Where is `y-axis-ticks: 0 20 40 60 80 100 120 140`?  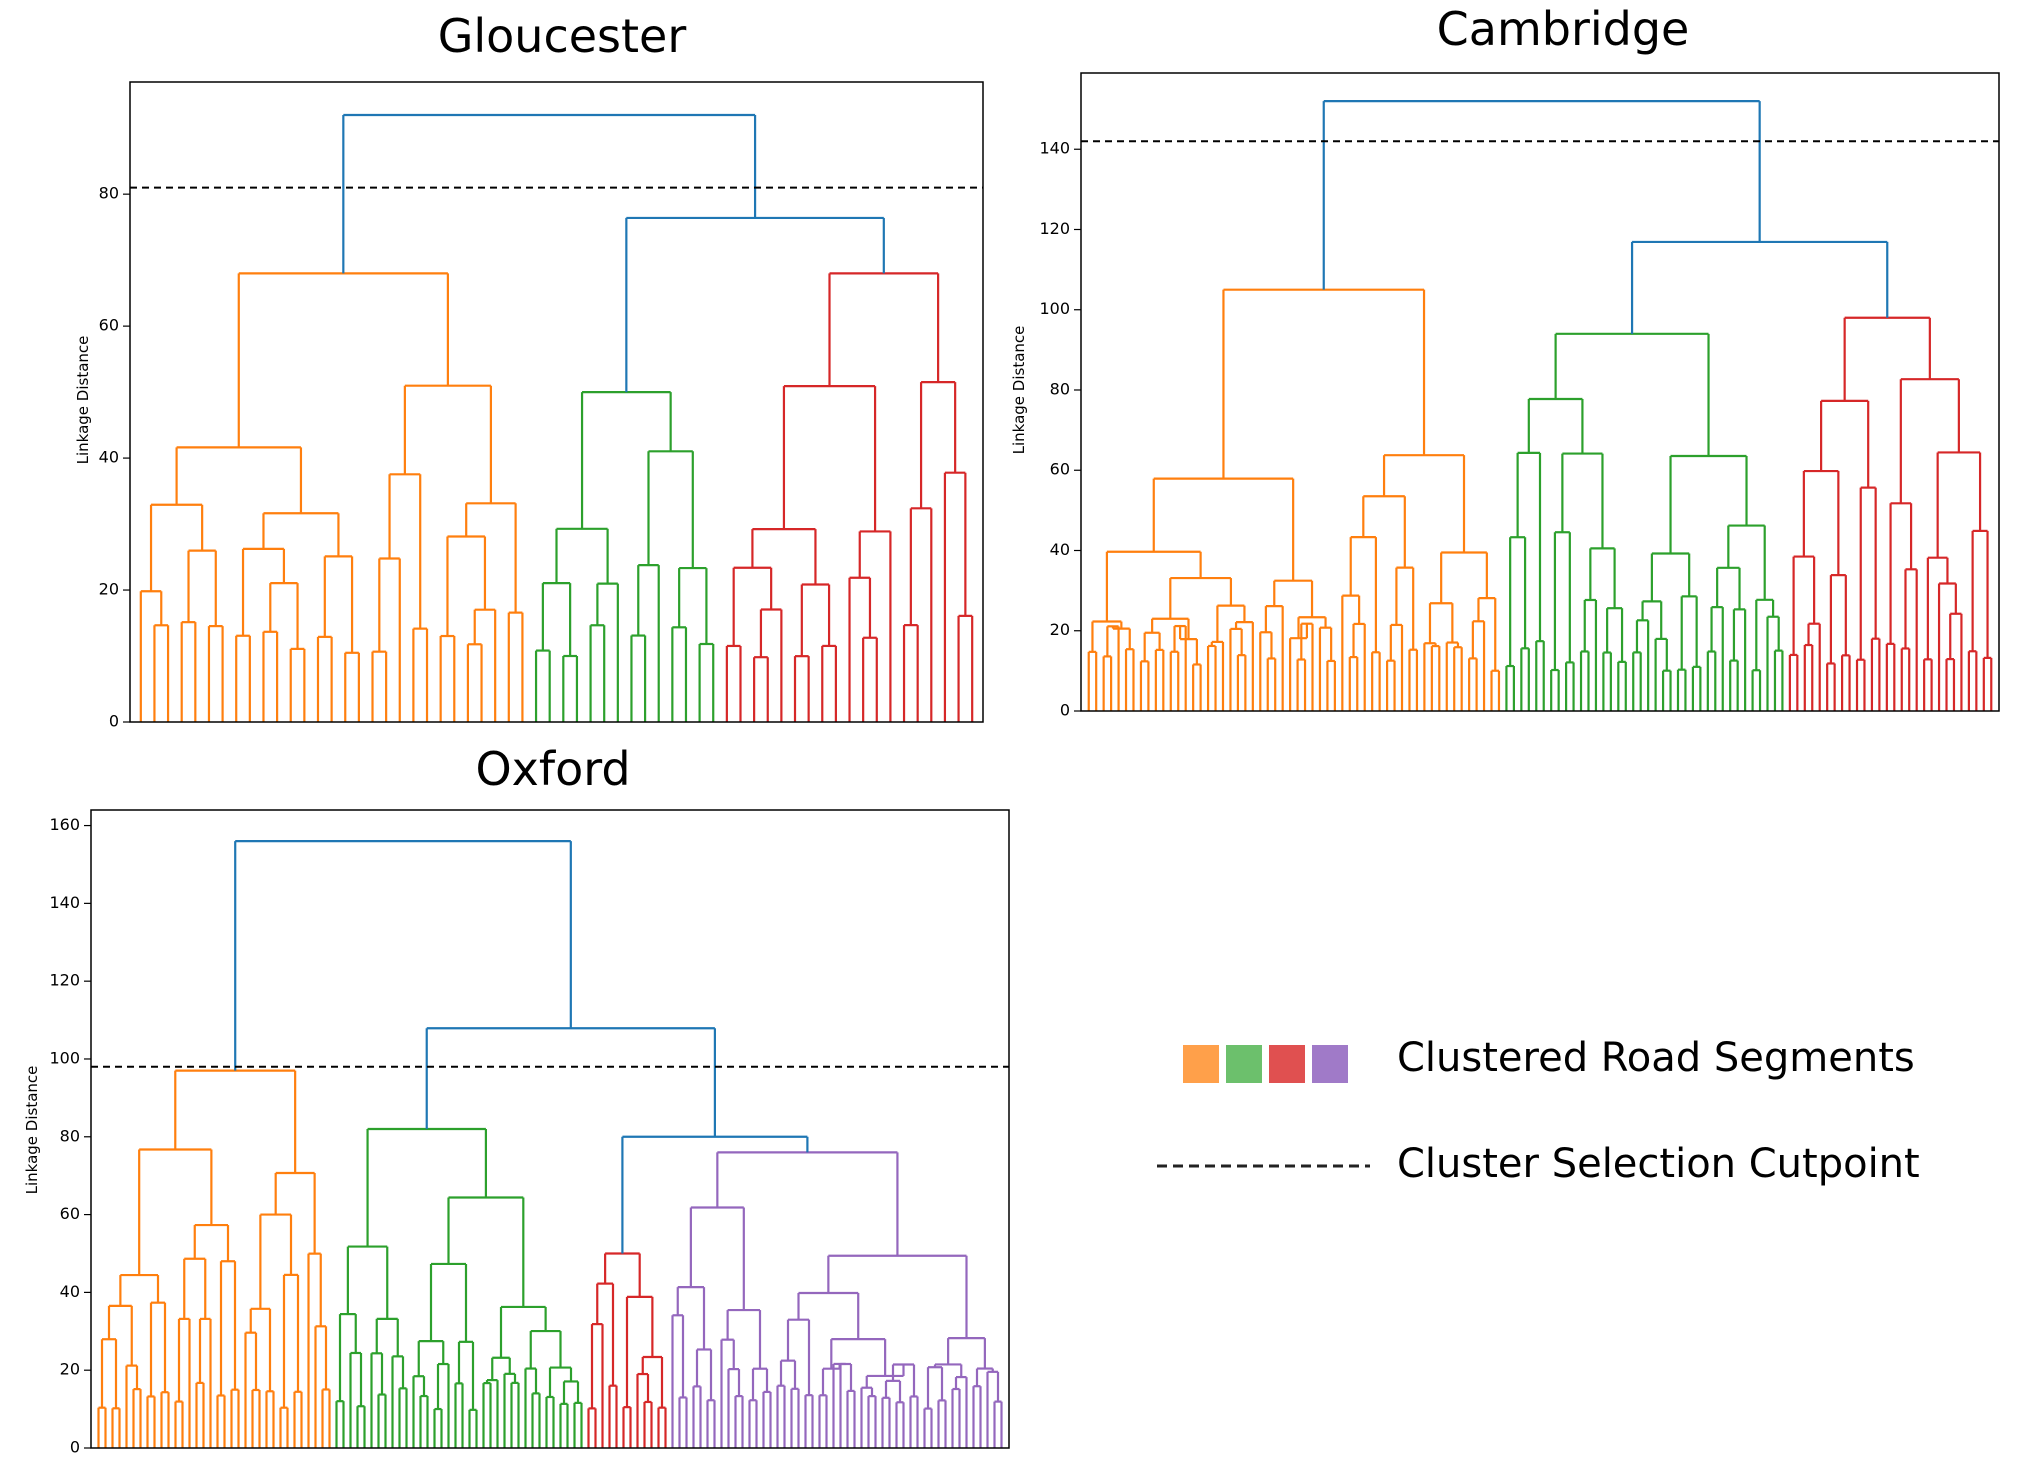 y-axis-ticks: 0 20 40 60 80 100 120 140 is located at coordinates (1060, 429).